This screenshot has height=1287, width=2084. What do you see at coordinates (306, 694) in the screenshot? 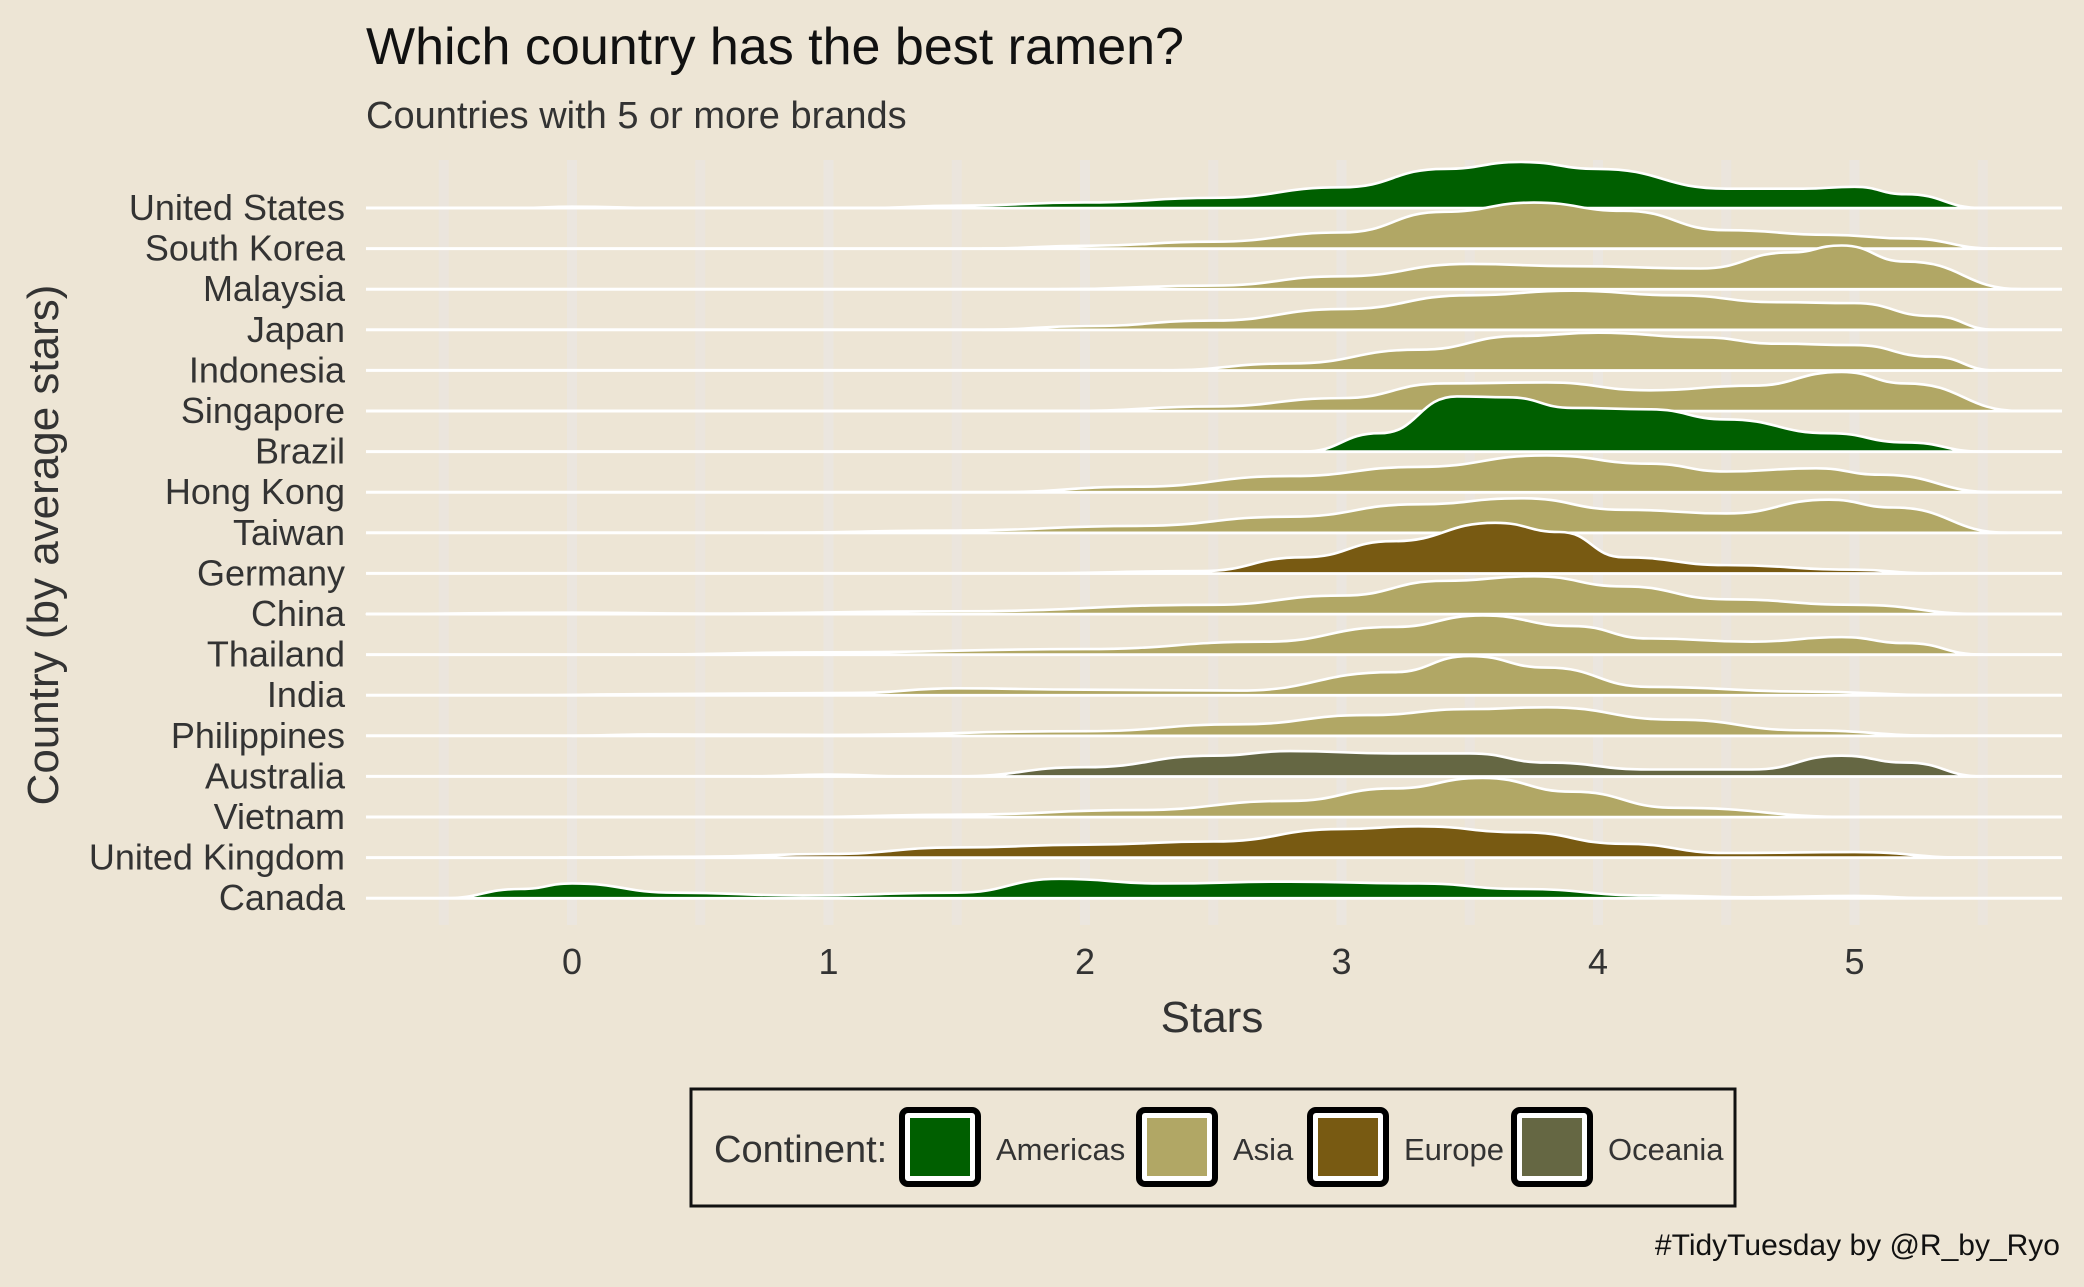
I see `y-tick-label: India` at bounding box center [306, 694].